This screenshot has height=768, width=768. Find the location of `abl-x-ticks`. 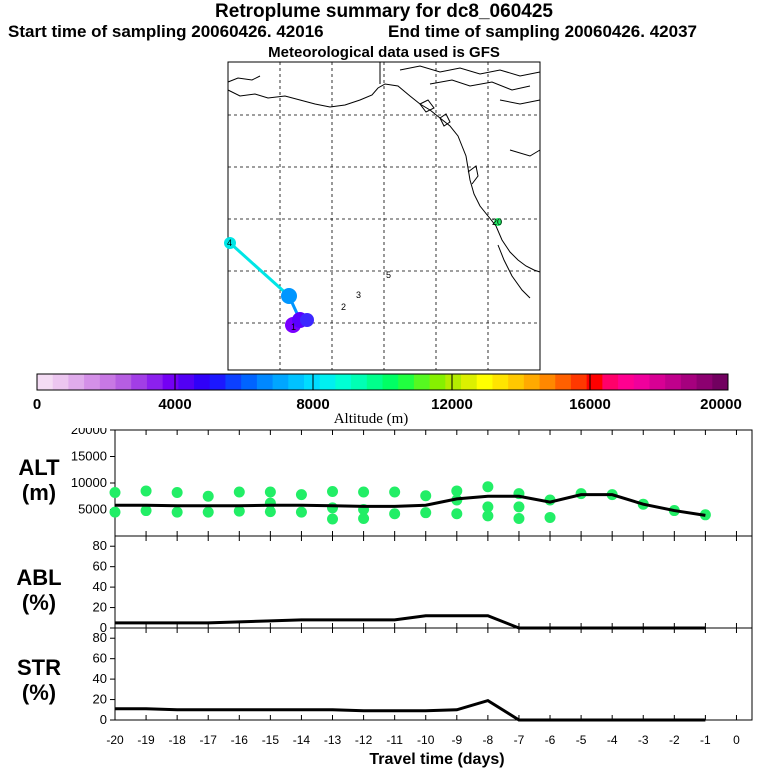

abl-x-ticks is located at coordinates (425, 582).